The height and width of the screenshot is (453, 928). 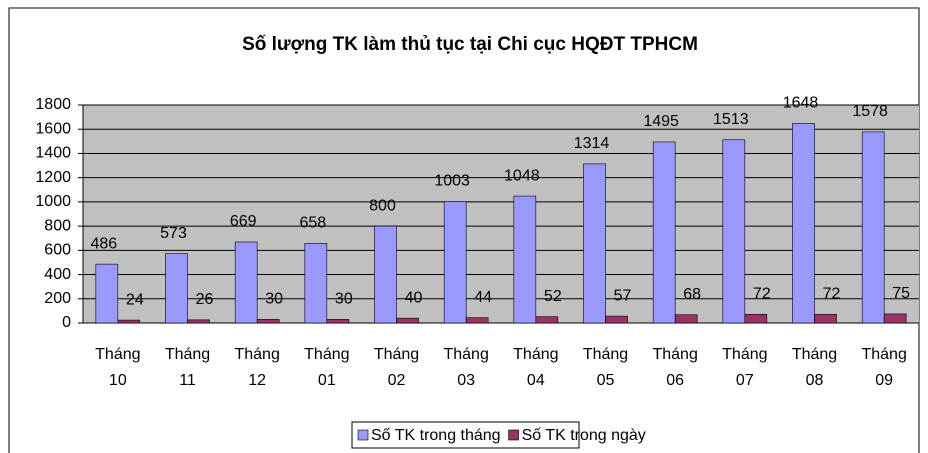 What do you see at coordinates (53, 153) in the screenshot?
I see `y-tick-label: 1400` at bounding box center [53, 153].